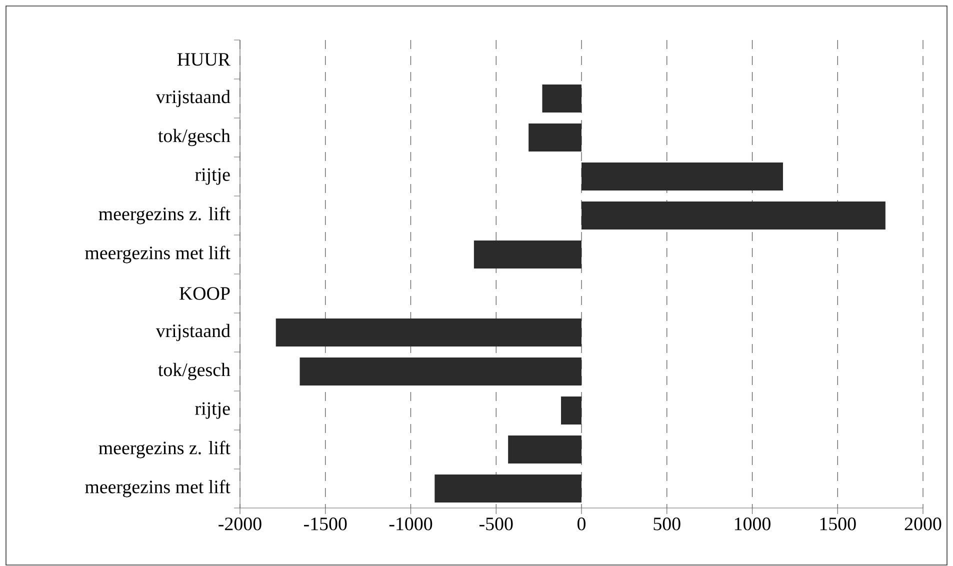 This screenshot has height=566, width=953. What do you see at coordinates (838, 524) in the screenshot?
I see `x-tick-label: 1500` at bounding box center [838, 524].